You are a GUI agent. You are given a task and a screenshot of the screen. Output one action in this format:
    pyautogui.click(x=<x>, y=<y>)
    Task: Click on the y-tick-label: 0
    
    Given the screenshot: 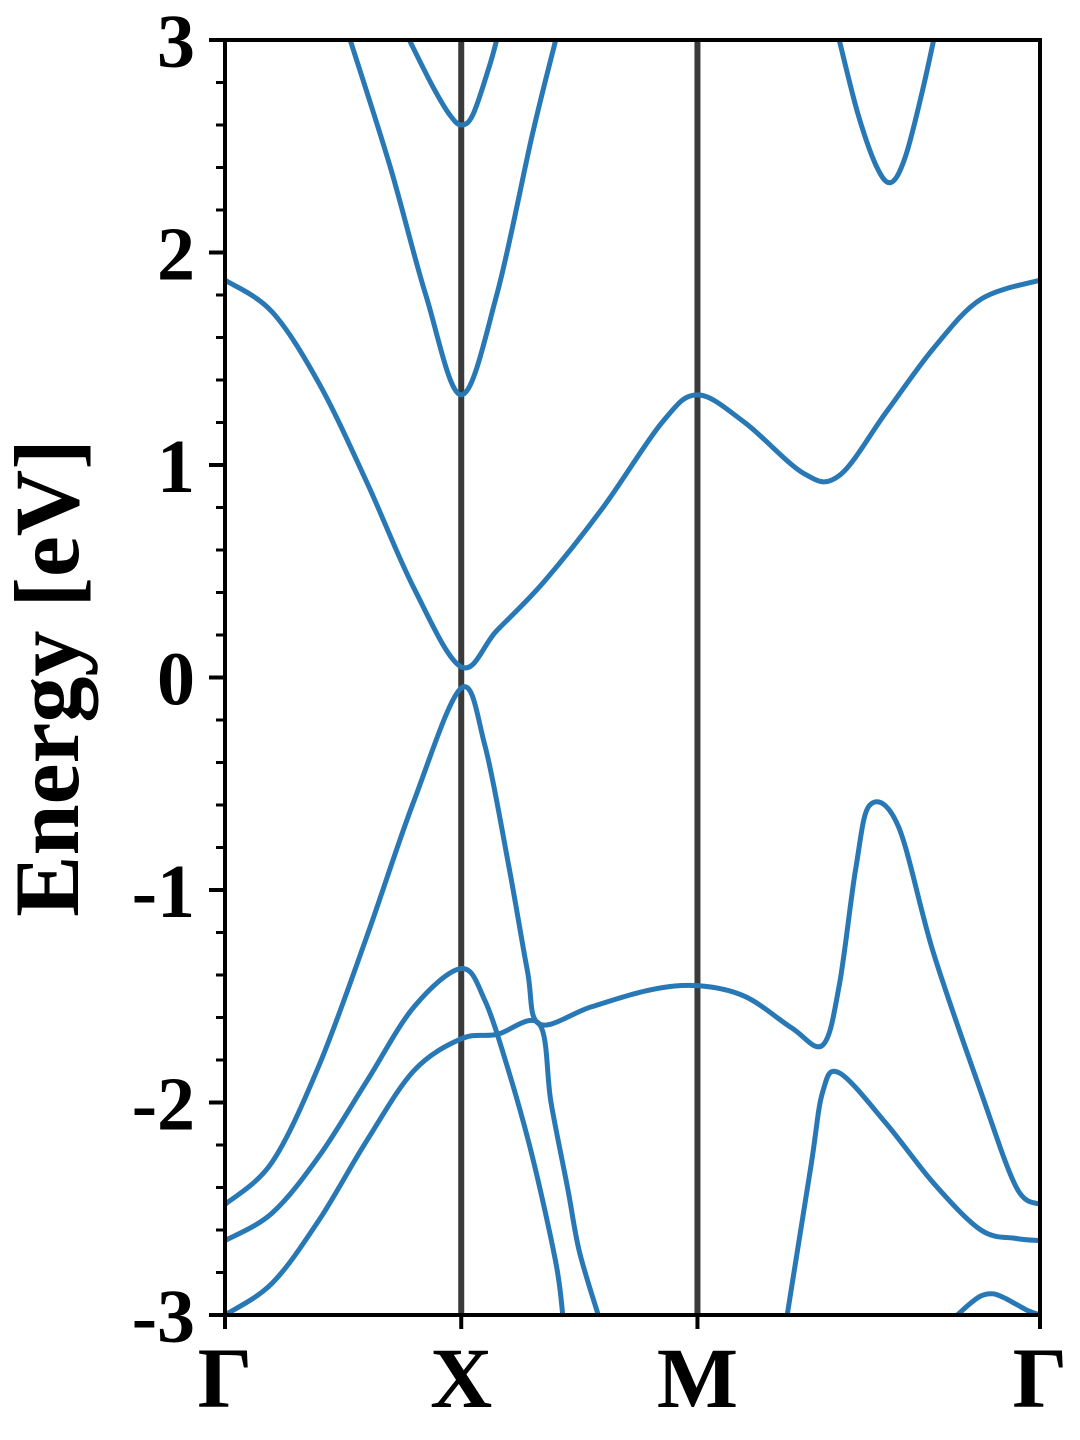 What is the action you would take?
    pyautogui.click(x=176, y=680)
    